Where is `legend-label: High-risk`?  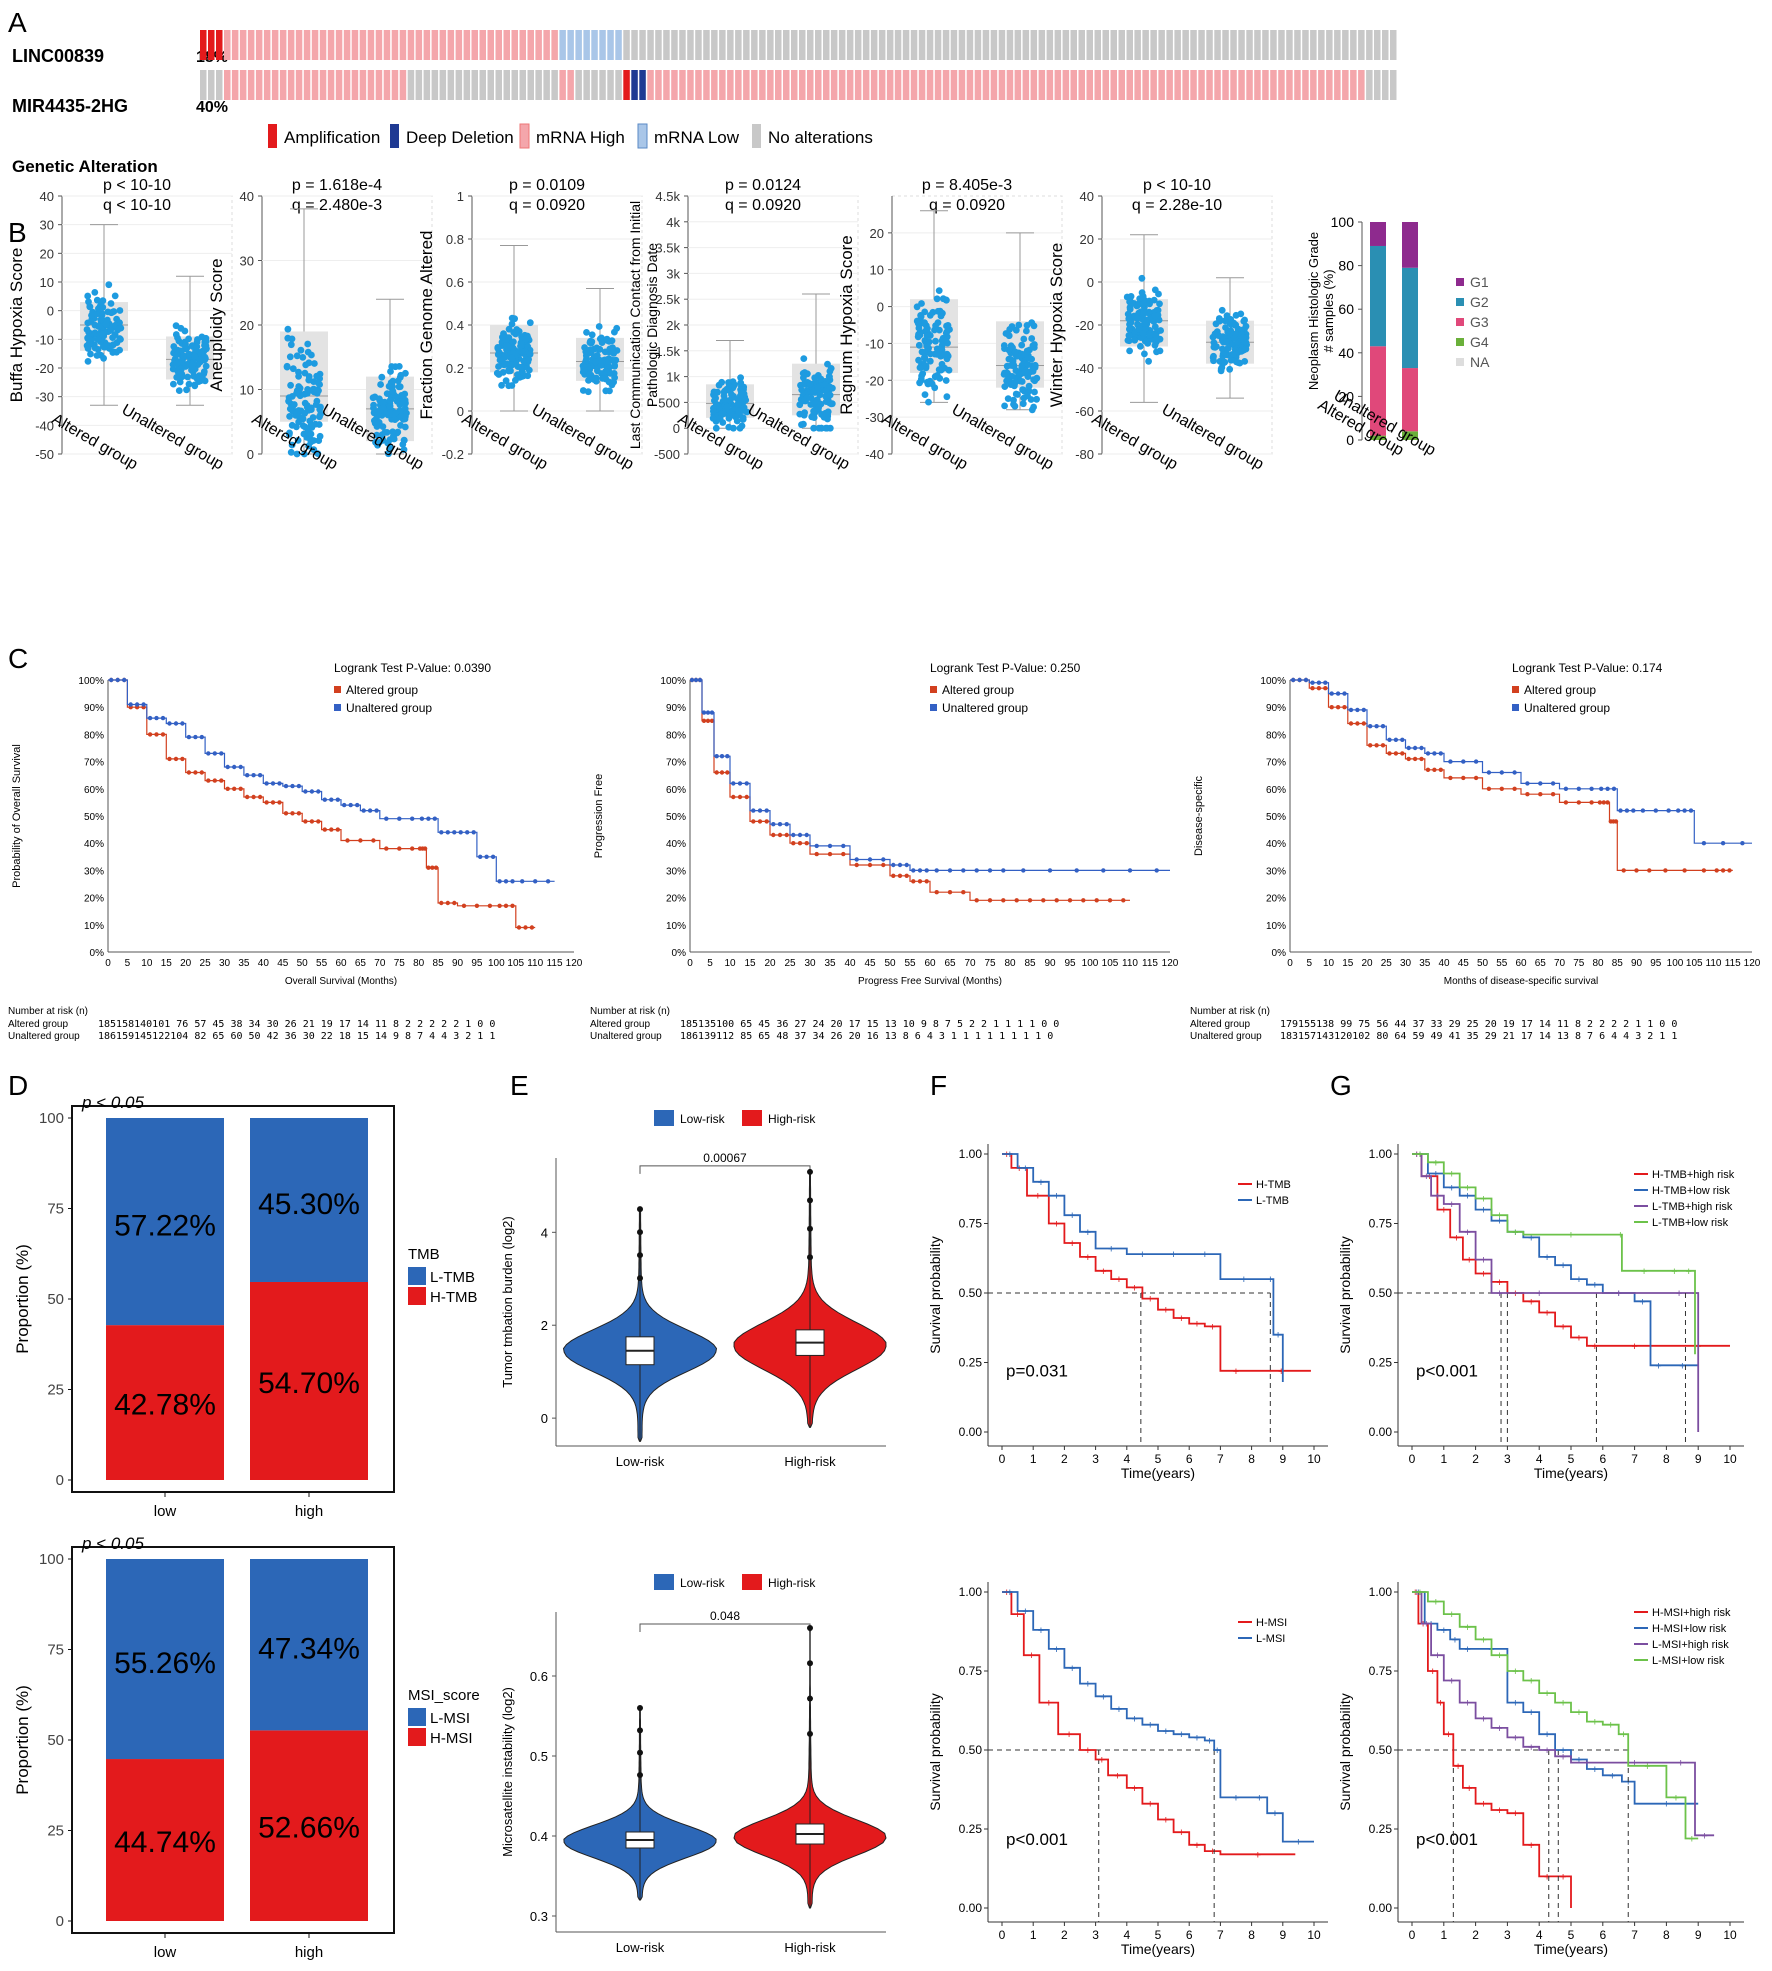
legend-label: High-risk is located at coordinates (792, 1583).